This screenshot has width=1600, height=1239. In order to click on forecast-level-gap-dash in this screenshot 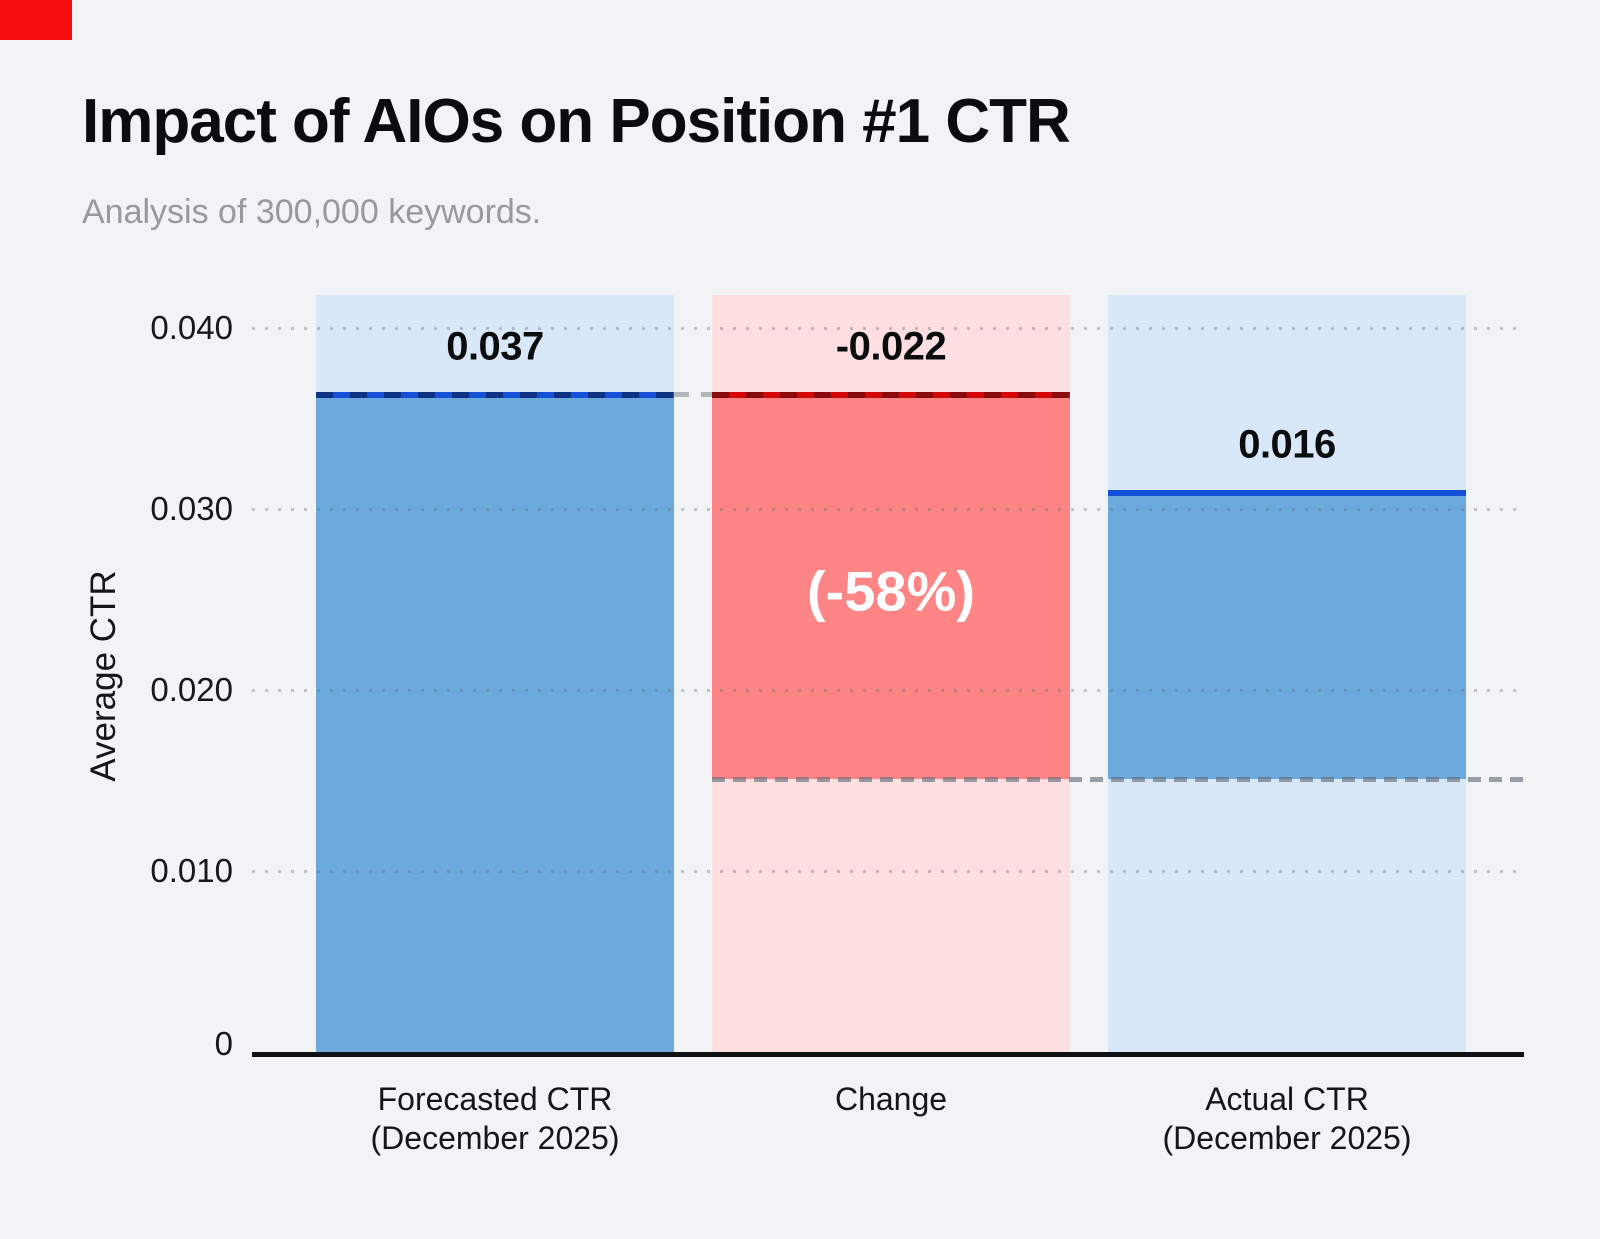, I will do `click(693, 394)`.